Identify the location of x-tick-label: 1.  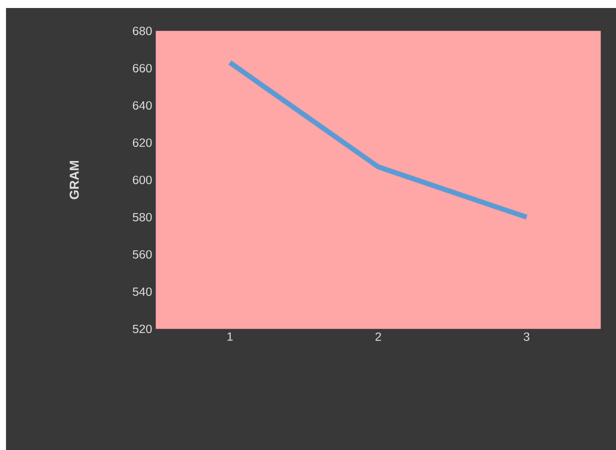
(230, 336).